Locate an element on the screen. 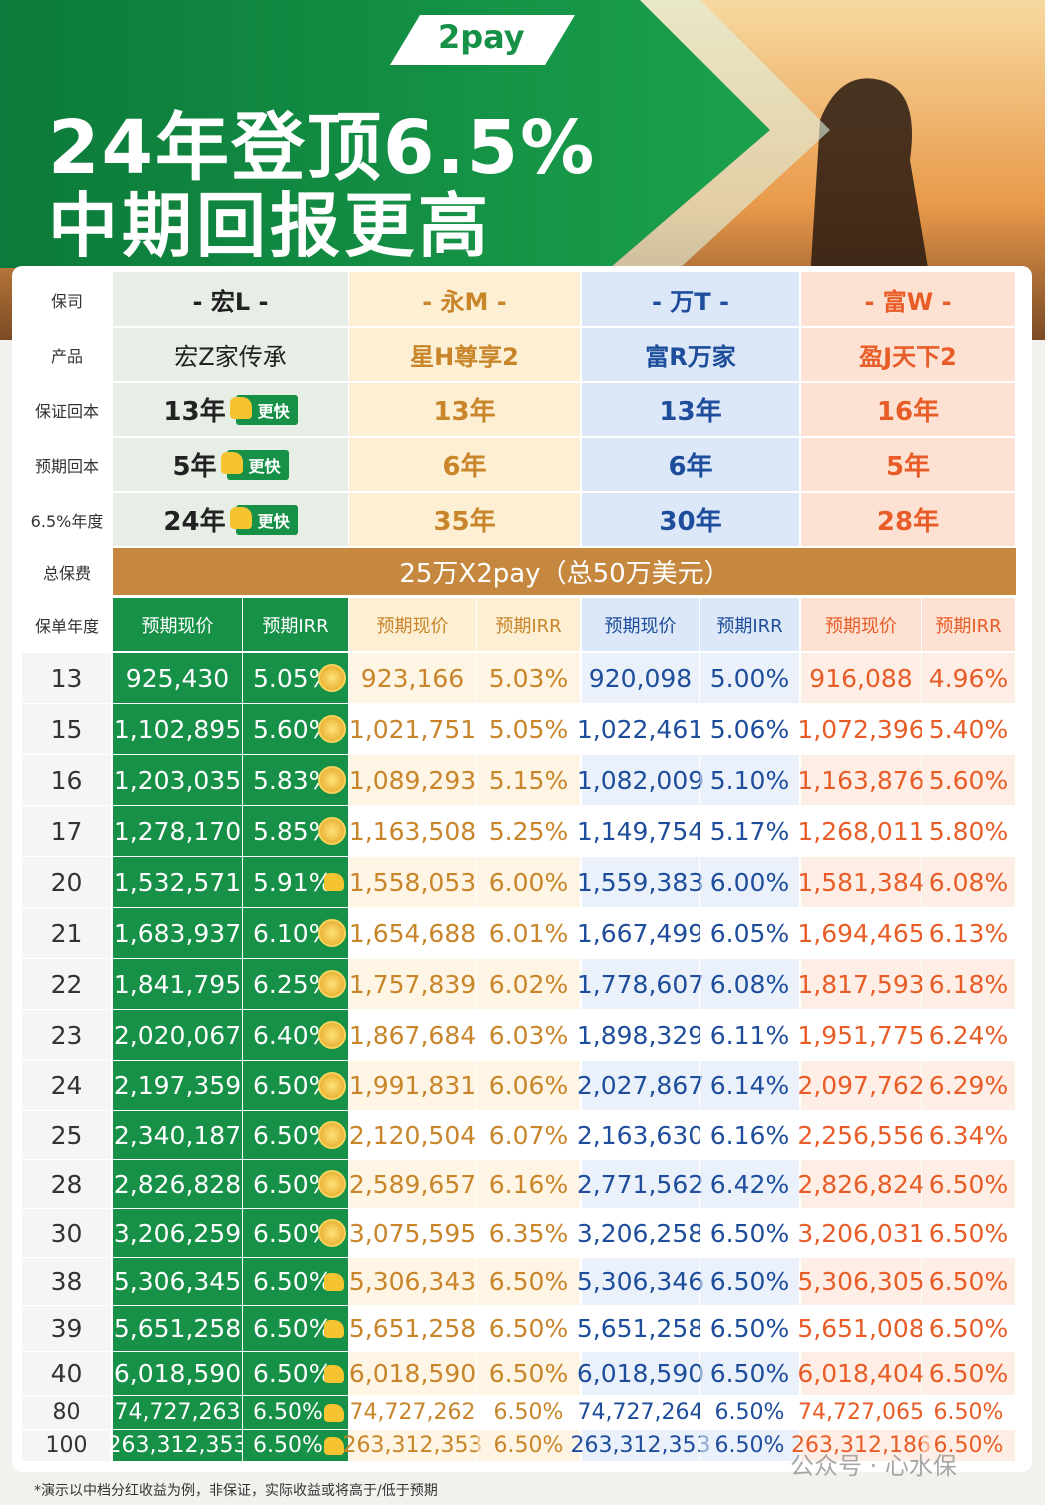 This screenshot has width=1045, height=1505. table-cell: 263,312,353 is located at coordinates (412, 1445).